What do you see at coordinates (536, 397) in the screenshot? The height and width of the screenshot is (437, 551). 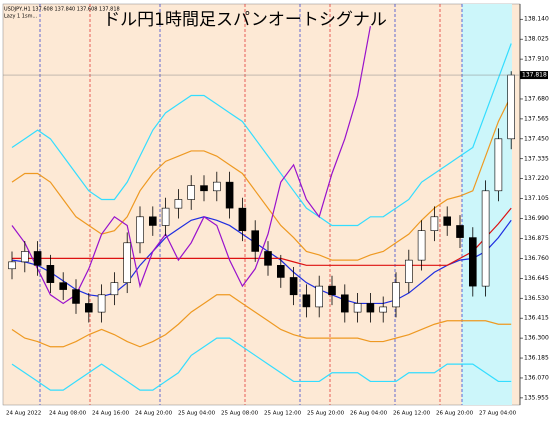 I see `y-tick-label: 135.955` at bounding box center [536, 397].